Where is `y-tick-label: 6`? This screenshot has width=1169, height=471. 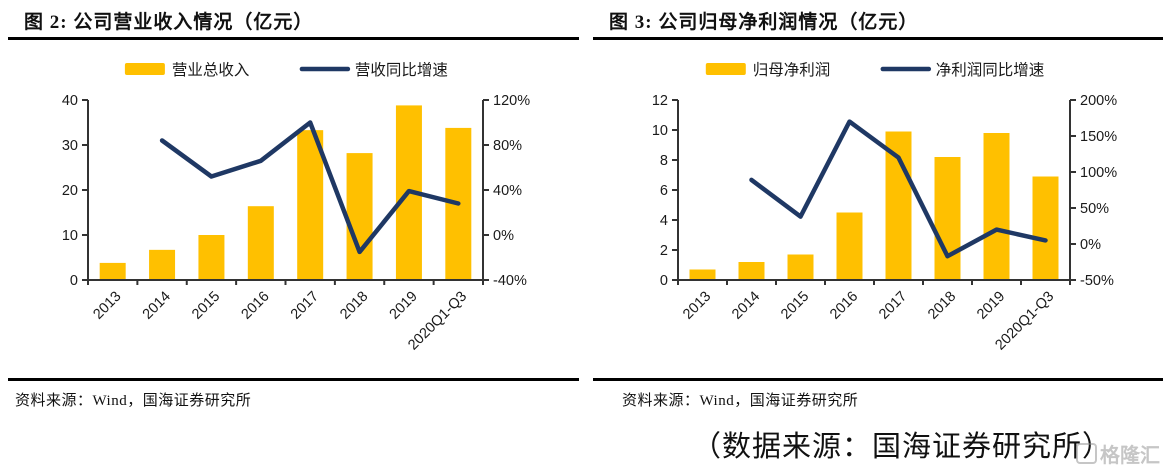 y-tick-label: 6 is located at coordinates (664, 191).